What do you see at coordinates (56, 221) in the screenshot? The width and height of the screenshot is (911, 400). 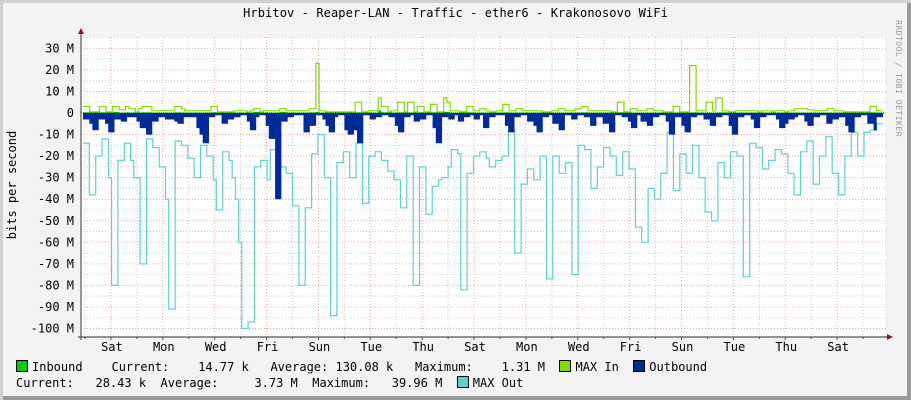 I see `y-tick-label: -50 M` at bounding box center [56, 221].